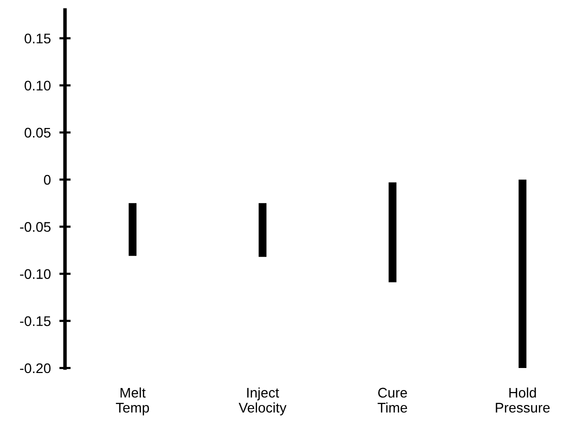 The width and height of the screenshot is (568, 425). I want to click on y-tick-label: -0.15, so click(35, 321).